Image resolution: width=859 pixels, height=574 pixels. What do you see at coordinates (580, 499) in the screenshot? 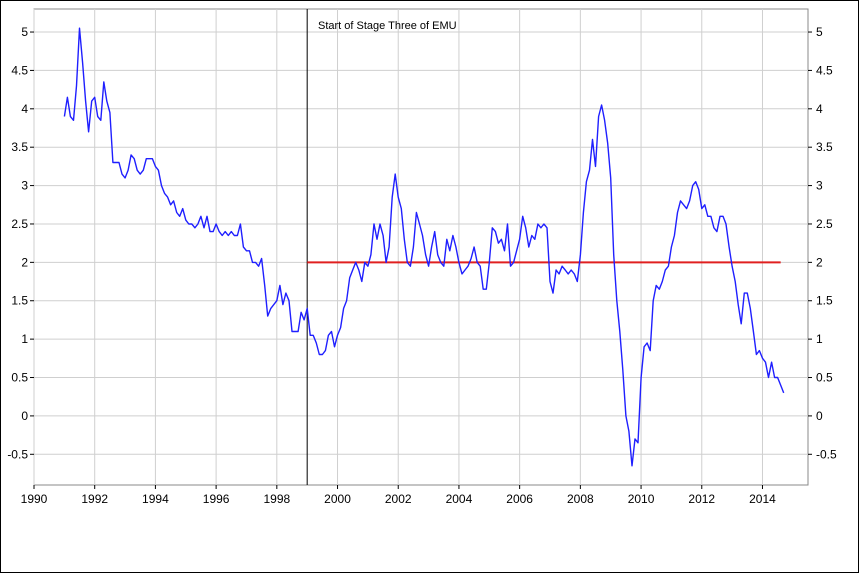
I see `x-tick-label: 2008` at bounding box center [580, 499].